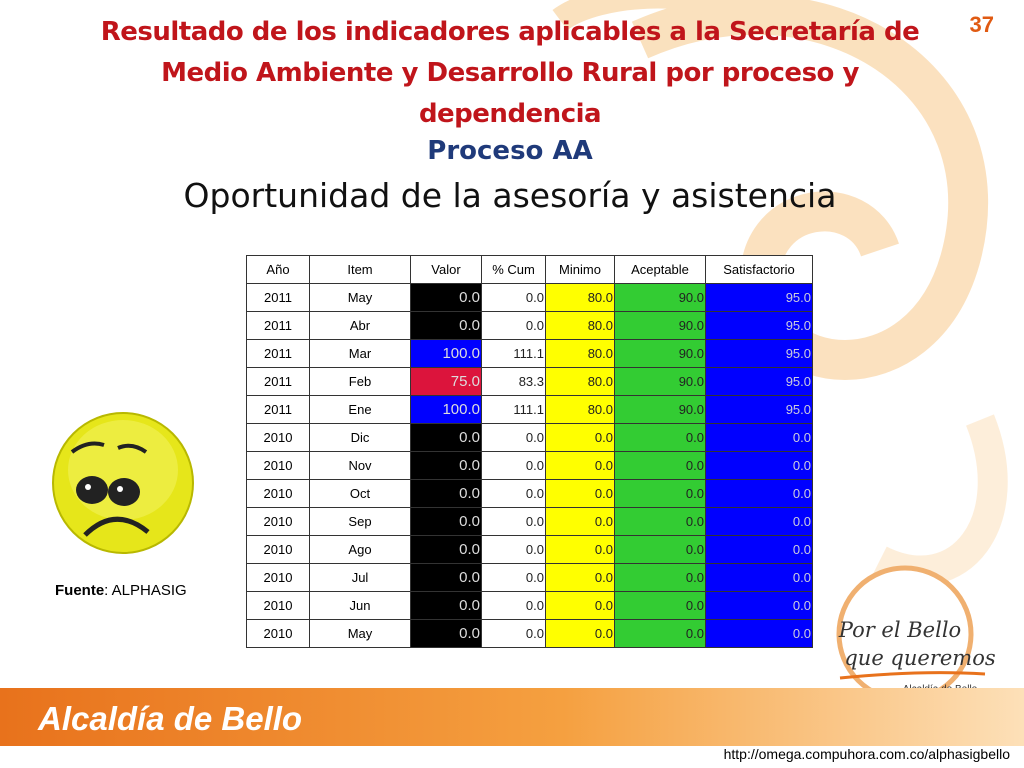 Image resolution: width=1024 pixels, height=768 pixels. What do you see at coordinates (446, 381) in the screenshot?
I see `cell: 75.0` at bounding box center [446, 381].